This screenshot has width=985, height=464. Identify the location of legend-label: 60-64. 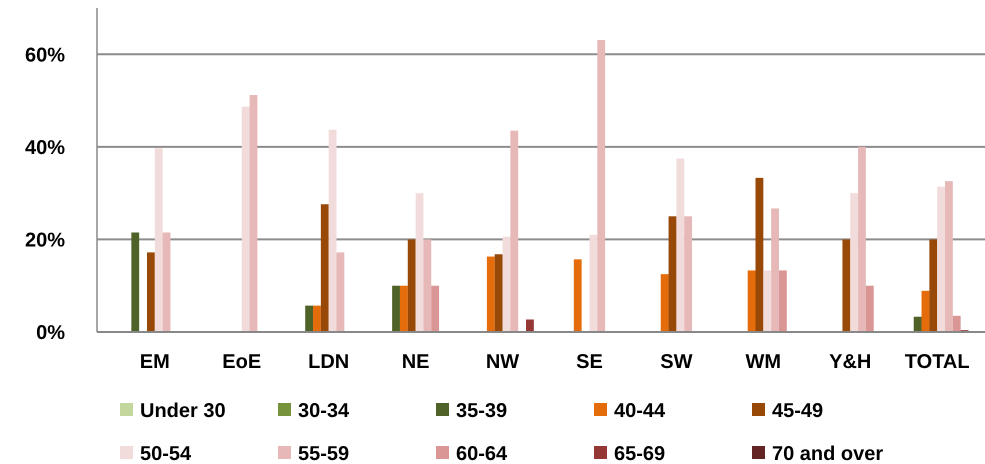
(482, 453).